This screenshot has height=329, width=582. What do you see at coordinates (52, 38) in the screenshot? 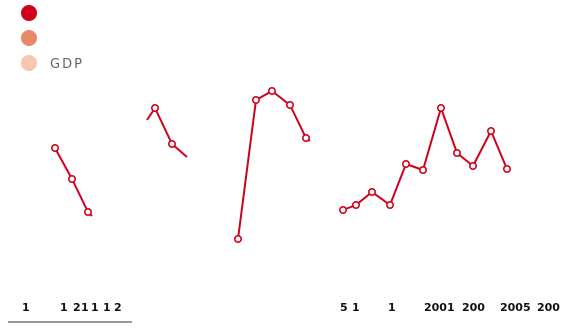
I see `legend: GDP` at bounding box center [52, 38].